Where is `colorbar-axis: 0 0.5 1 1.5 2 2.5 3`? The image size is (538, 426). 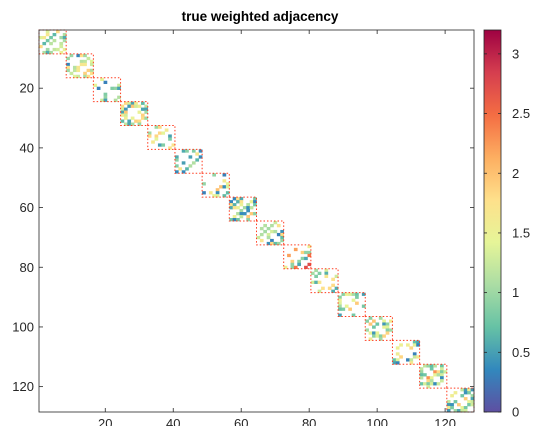
colorbar-axis: 0 0.5 1 1.5 2 2.5 3 is located at coordinates (507, 233).